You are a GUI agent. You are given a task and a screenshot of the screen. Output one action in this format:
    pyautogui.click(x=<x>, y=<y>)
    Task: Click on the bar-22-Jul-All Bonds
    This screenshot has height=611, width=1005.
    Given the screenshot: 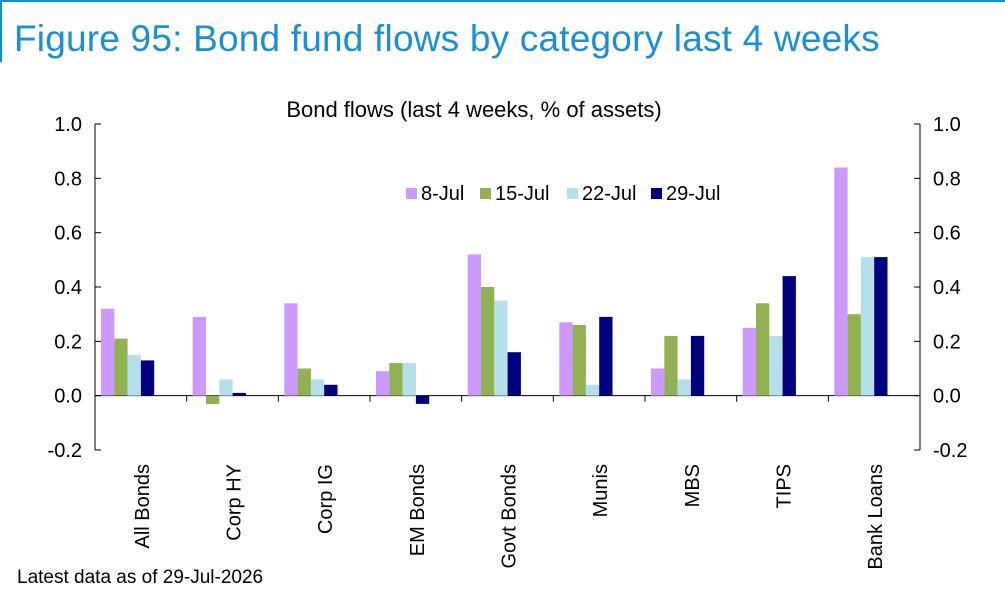 What is the action you would take?
    pyautogui.click(x=134, y=375)
    